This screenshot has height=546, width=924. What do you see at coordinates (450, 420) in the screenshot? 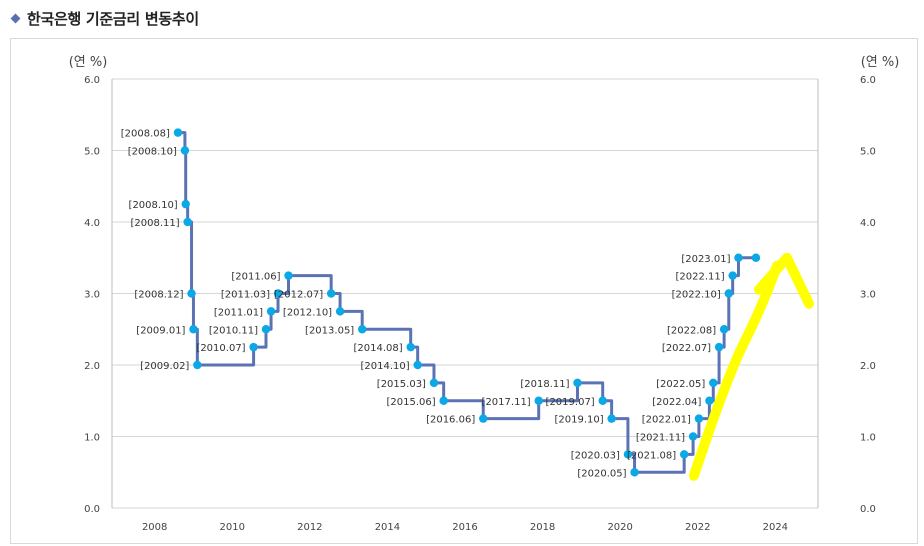
I see `data-label-19: [2016.06]` at bounding box center [450, 420].